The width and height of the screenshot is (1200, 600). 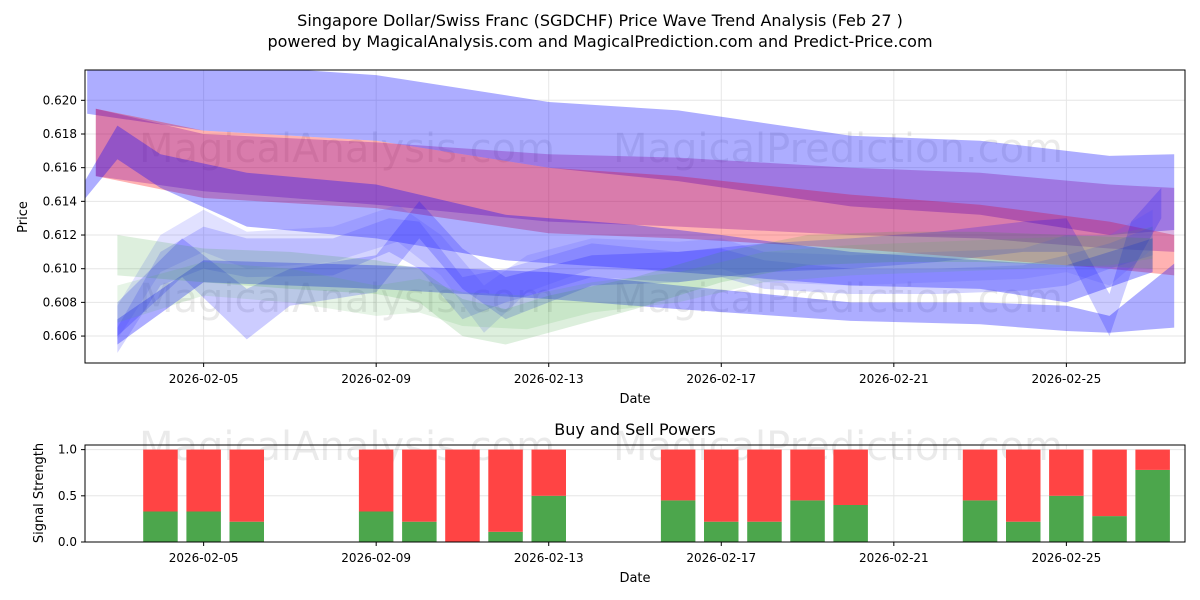 I want to click on watermark-magical-analysis: MagicalAnalysis.com, so click(x=347, y=149).